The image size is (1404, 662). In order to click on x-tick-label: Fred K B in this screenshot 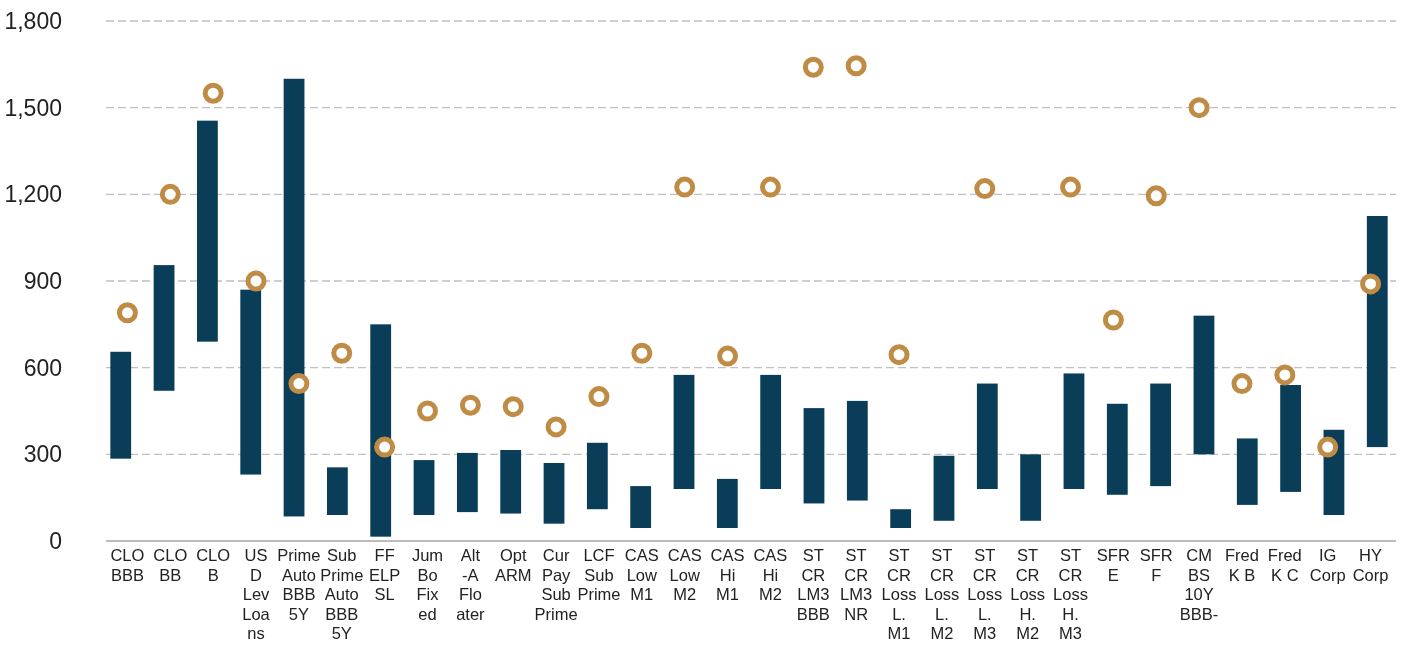, I will do `click(1242, 565)`.